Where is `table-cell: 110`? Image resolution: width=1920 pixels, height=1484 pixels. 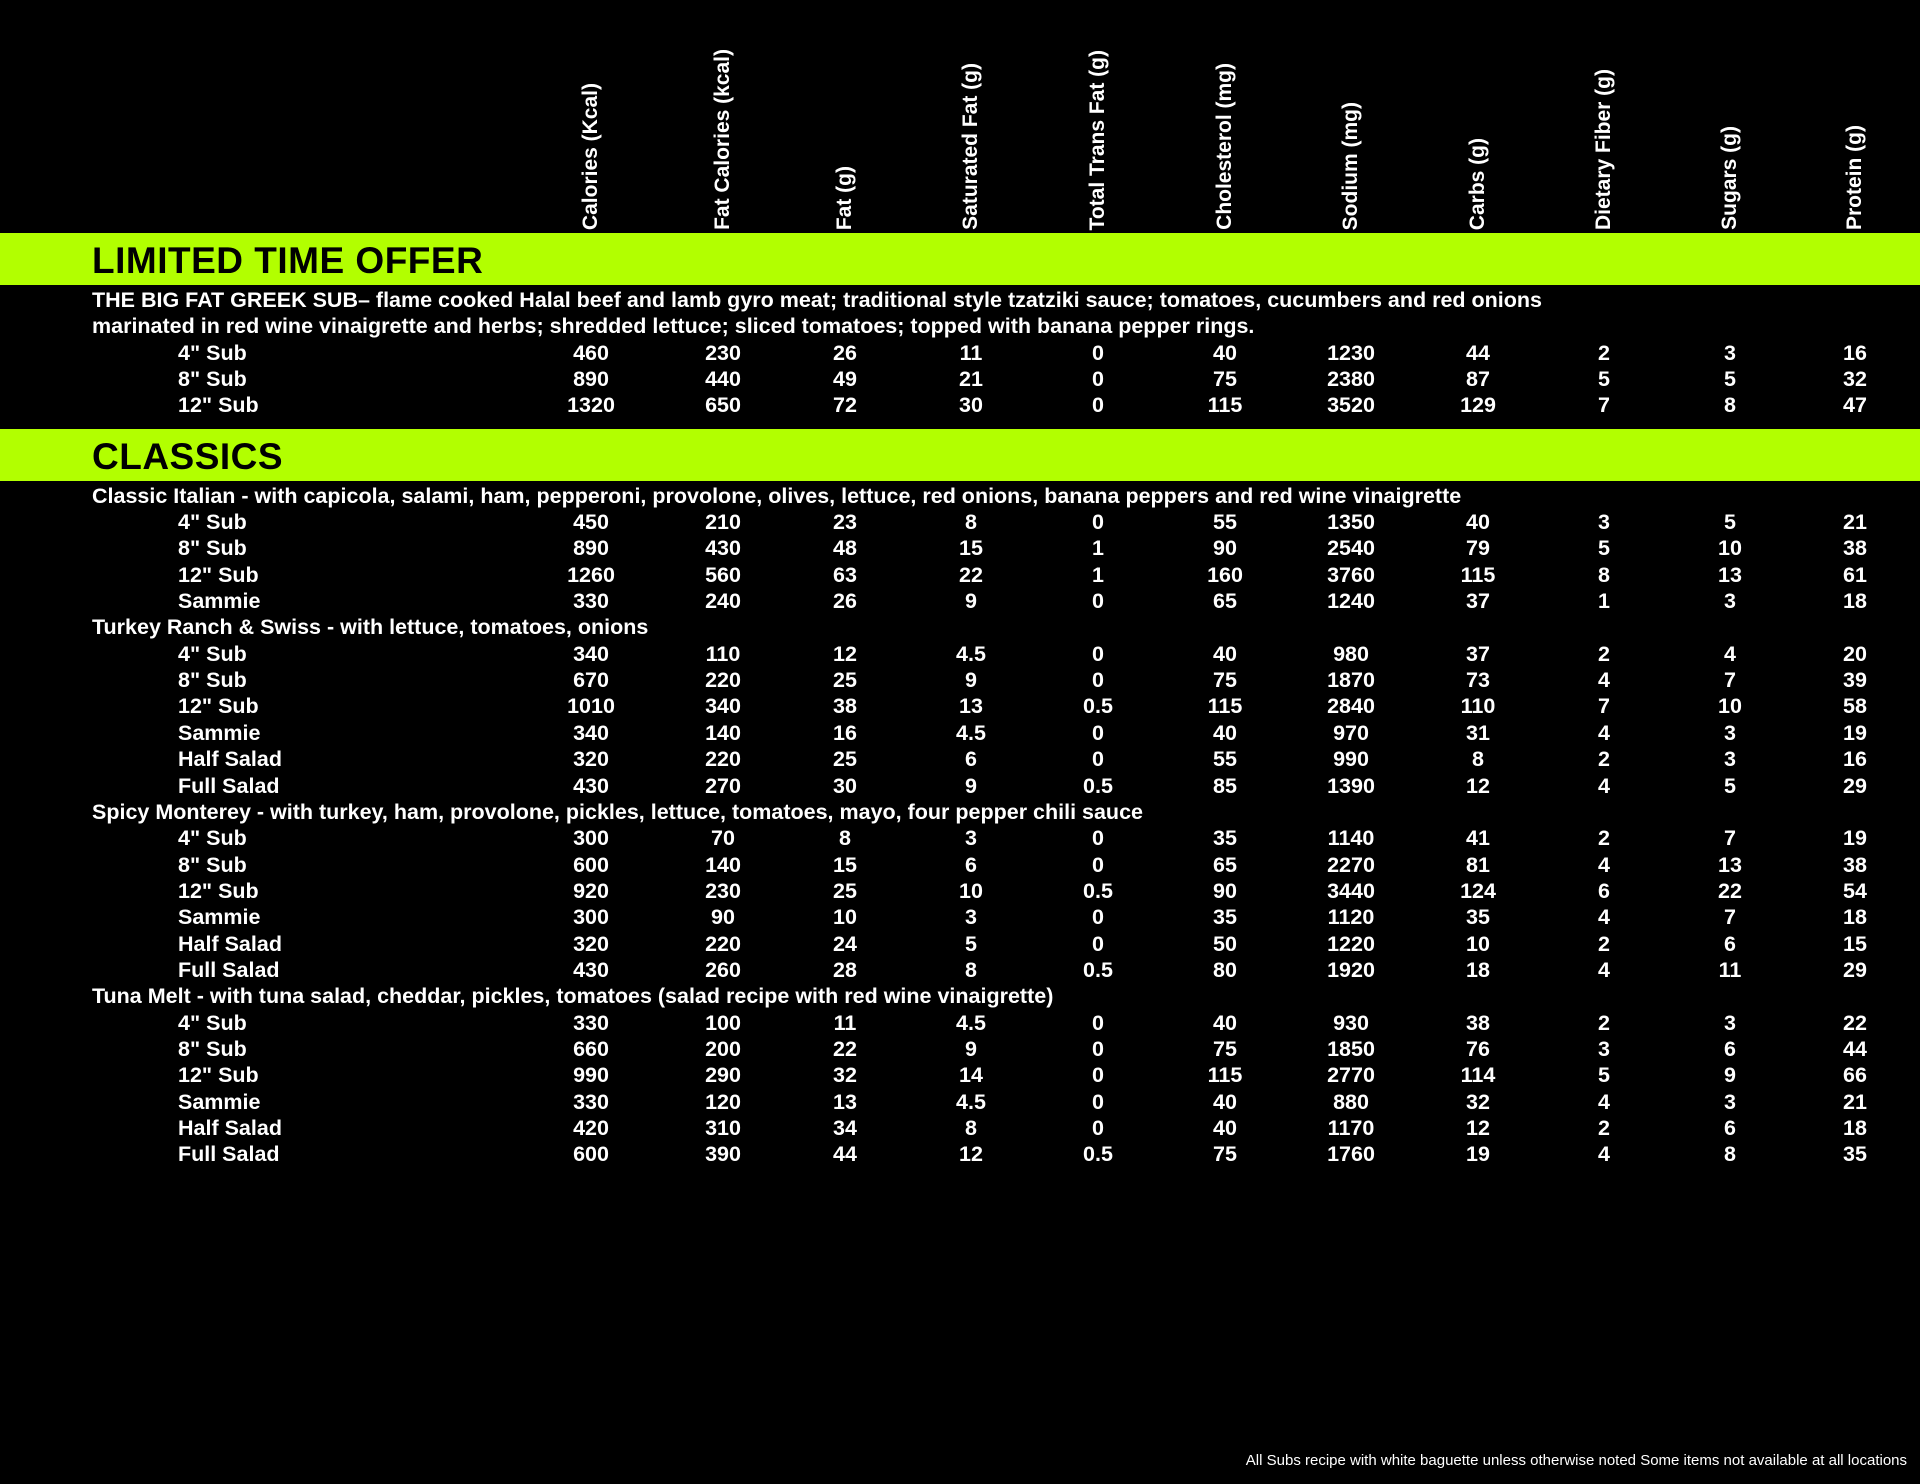
table-cell: 110 is located at coordinates (1478, 706).